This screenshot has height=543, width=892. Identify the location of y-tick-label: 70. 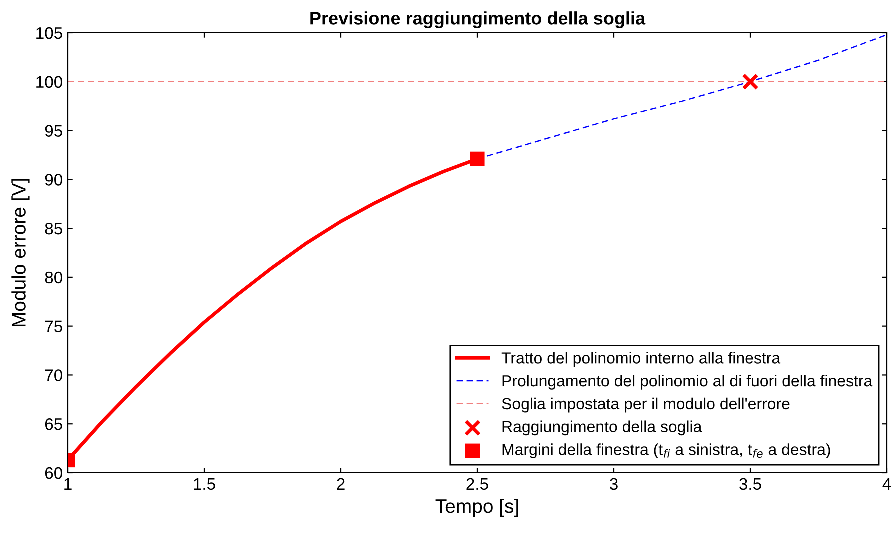
(53, 376).